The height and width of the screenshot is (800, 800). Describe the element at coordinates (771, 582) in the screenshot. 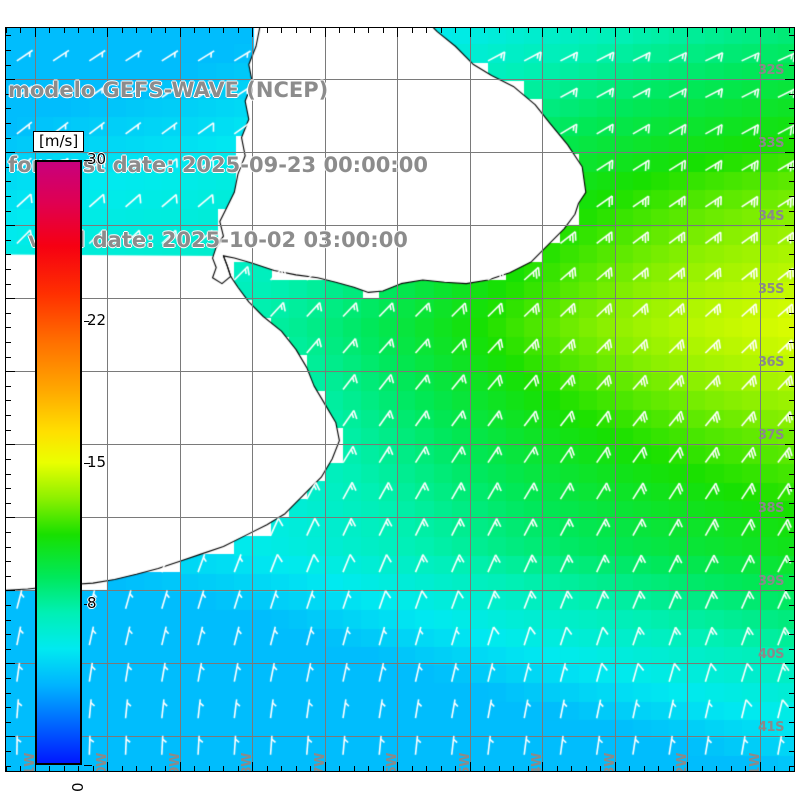

I see `latitude-label: 39S` at that location.